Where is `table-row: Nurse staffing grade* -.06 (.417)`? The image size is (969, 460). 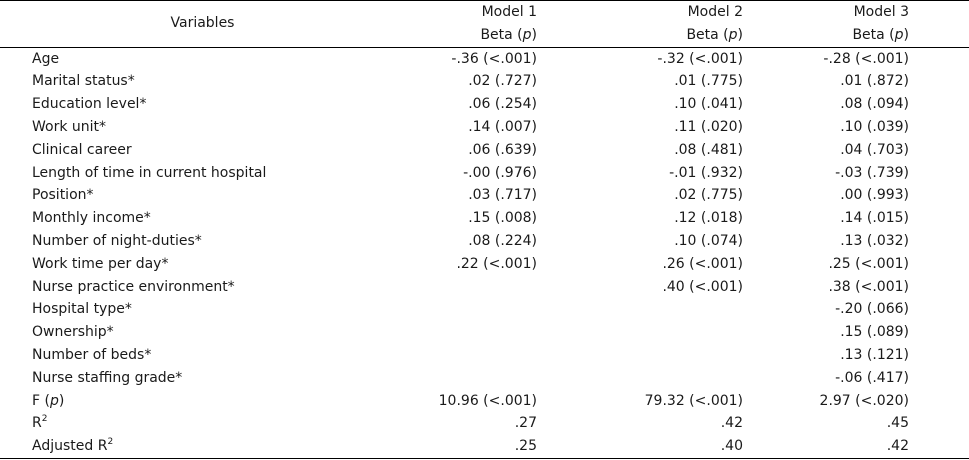
table-row: Nurse staffing grade* -.06 (.417) is located at coordinates (484, 378).